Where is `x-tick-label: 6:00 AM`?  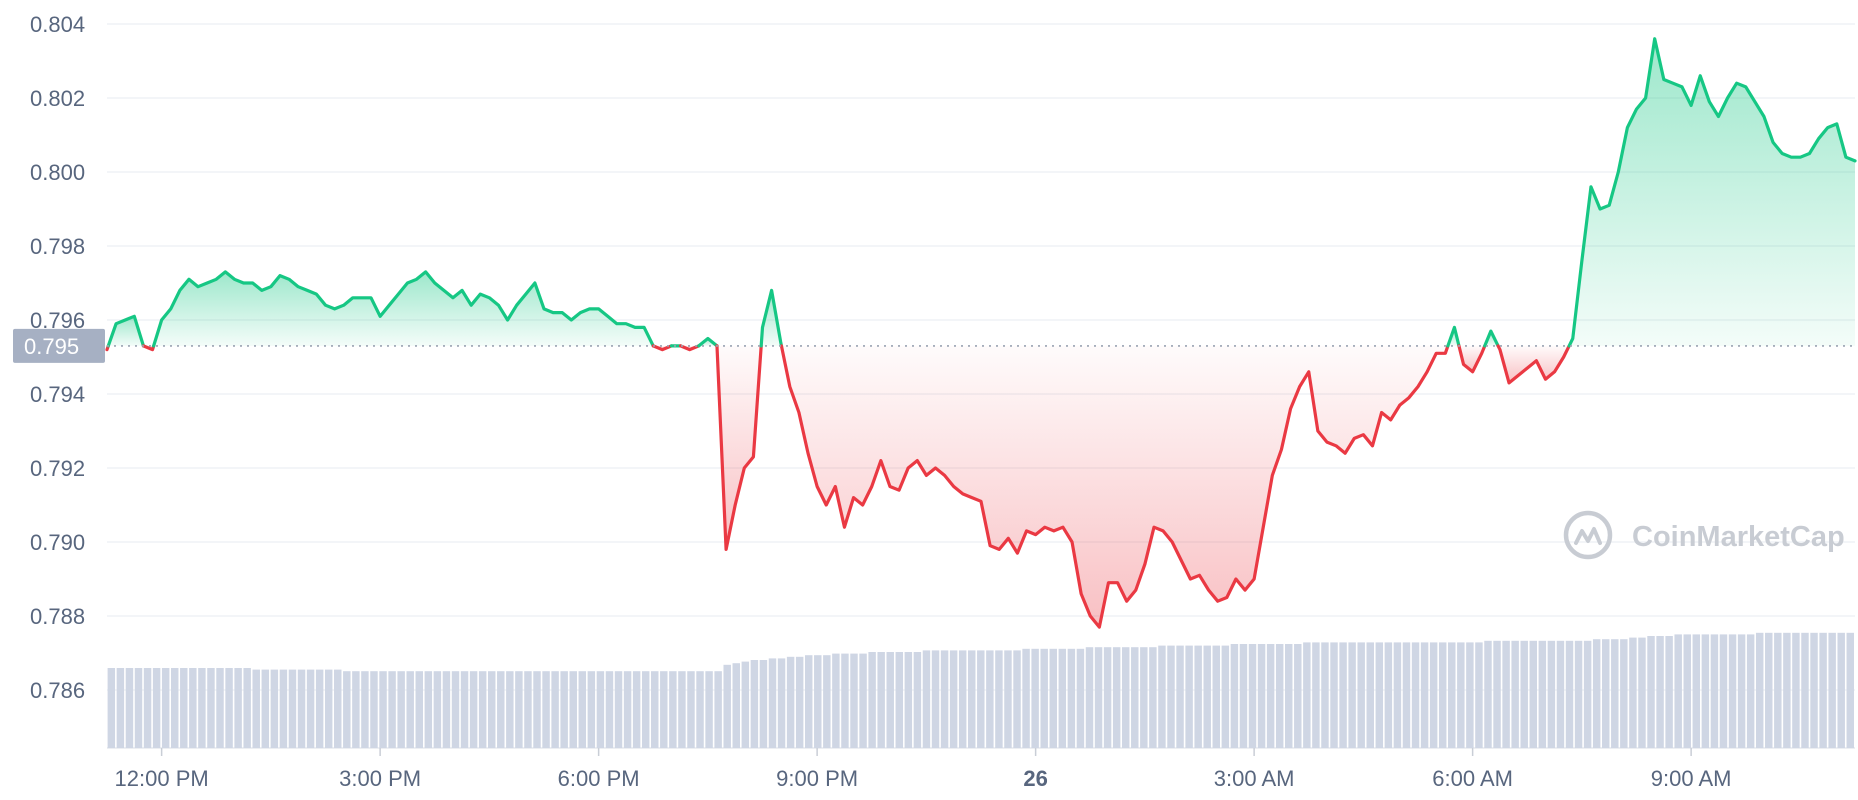 x-tick-label: 6:00 AM is located at coordinates (1472, 778).